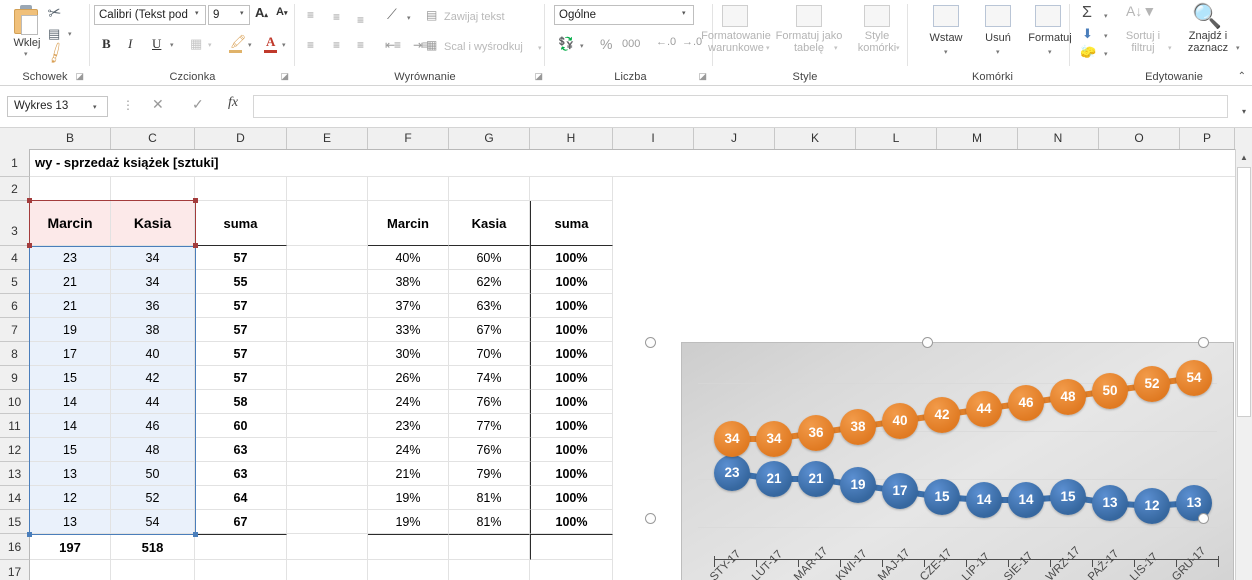  What do you see at coordinates (877, 42) in the screenshot?
I see `cell-styles-button: Style komórki` at bounding box center [877, 42].